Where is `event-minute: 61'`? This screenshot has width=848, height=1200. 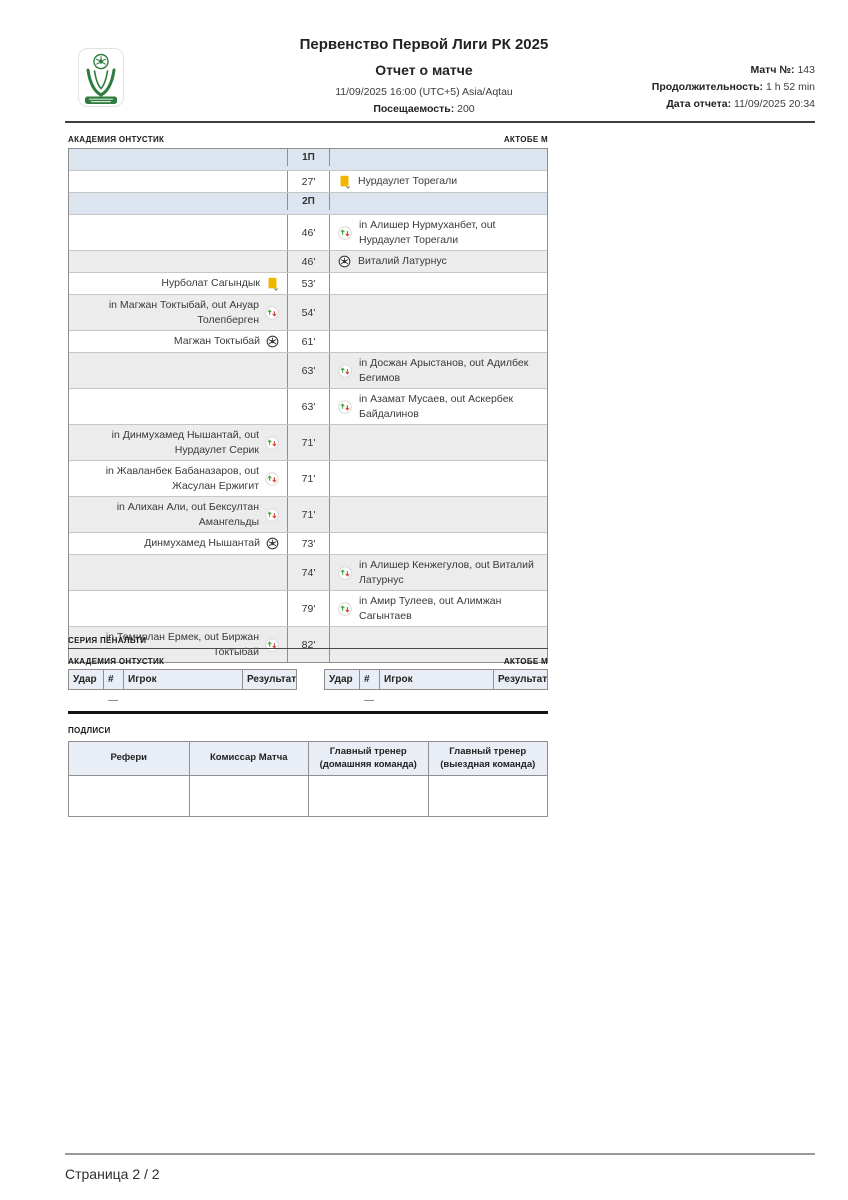
event-minute: 61' is located at coordinates (308, 341).